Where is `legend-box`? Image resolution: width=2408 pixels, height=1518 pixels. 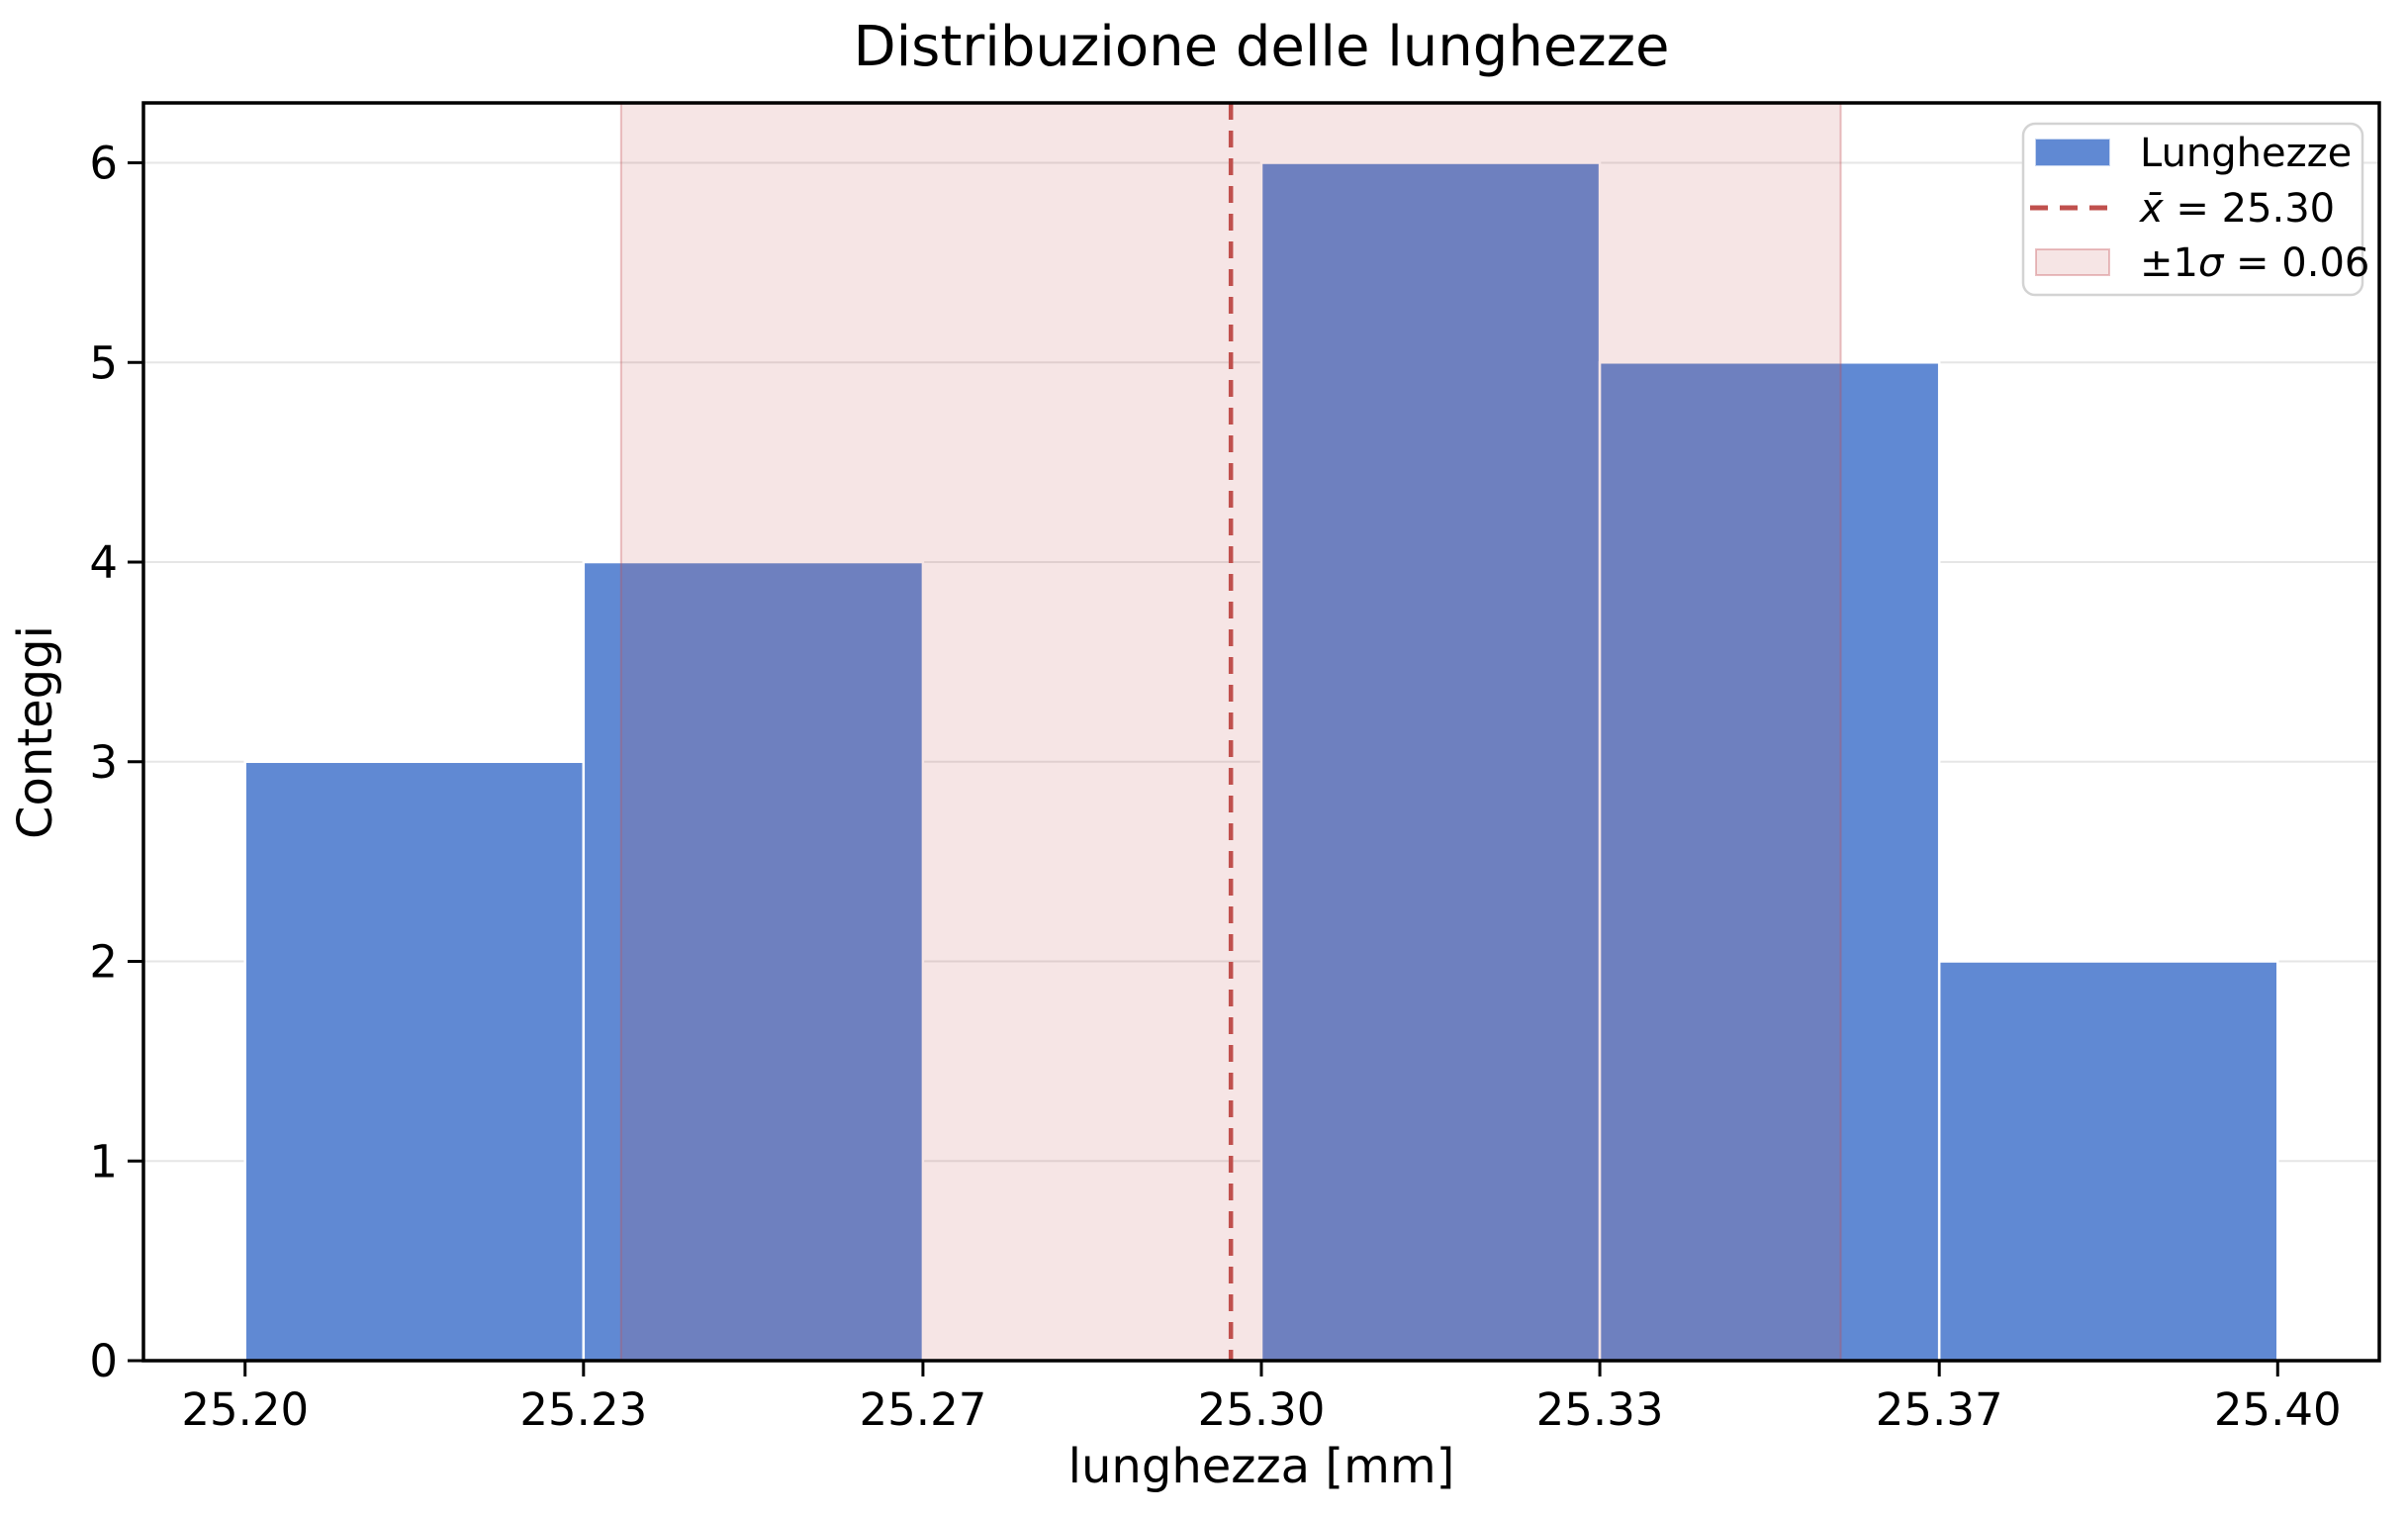
legend-box is located at coordinates (2192, 210).